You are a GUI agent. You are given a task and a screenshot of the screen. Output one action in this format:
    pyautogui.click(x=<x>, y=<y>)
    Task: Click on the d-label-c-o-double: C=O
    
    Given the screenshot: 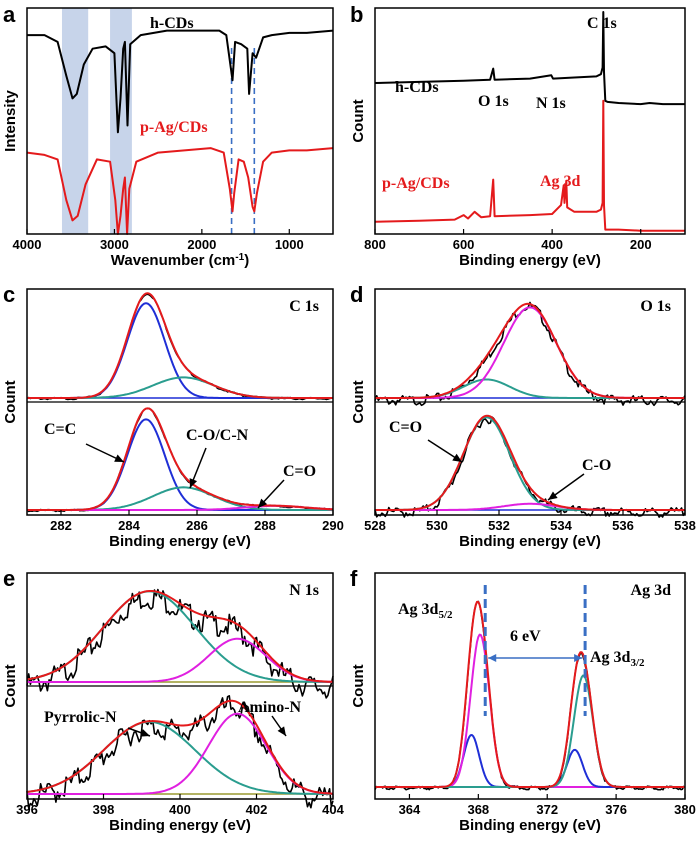 What is the action you would take?
    pyautogui.click(x=405, y=427)
    